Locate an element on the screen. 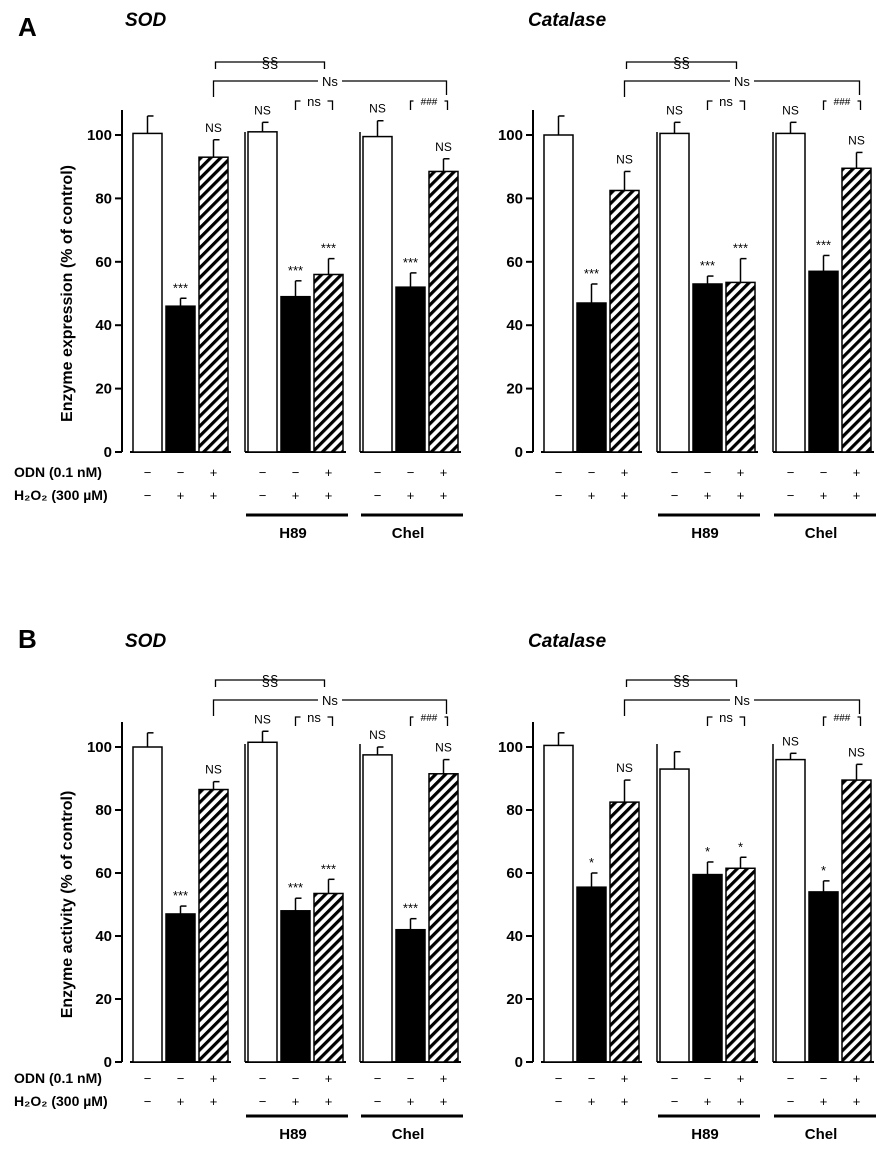  panel-label-a: A is located at coordinates (27, 27).